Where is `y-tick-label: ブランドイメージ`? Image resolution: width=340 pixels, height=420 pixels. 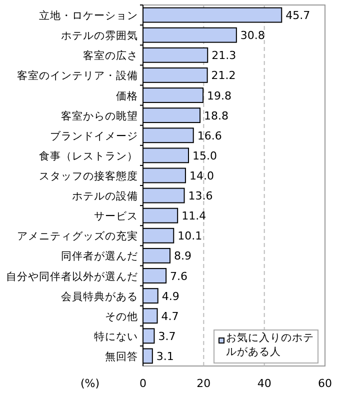 y-tick-label: ブランドイメージ is located at coordinates (94, 135).